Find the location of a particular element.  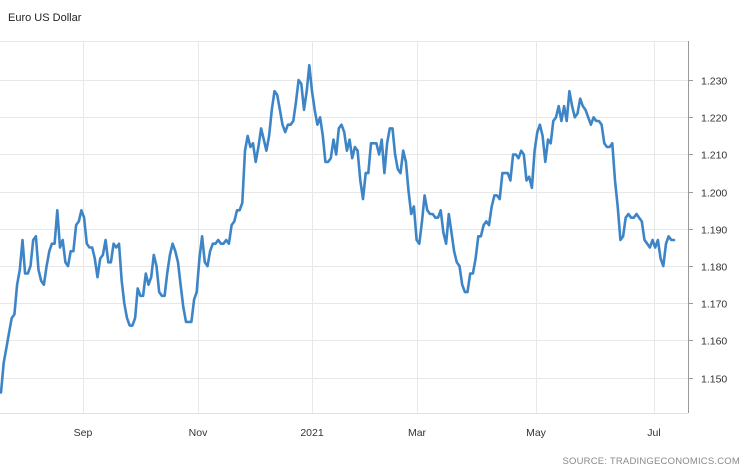

y-tick-label: 1.200 is located at coordinates (714, 194).